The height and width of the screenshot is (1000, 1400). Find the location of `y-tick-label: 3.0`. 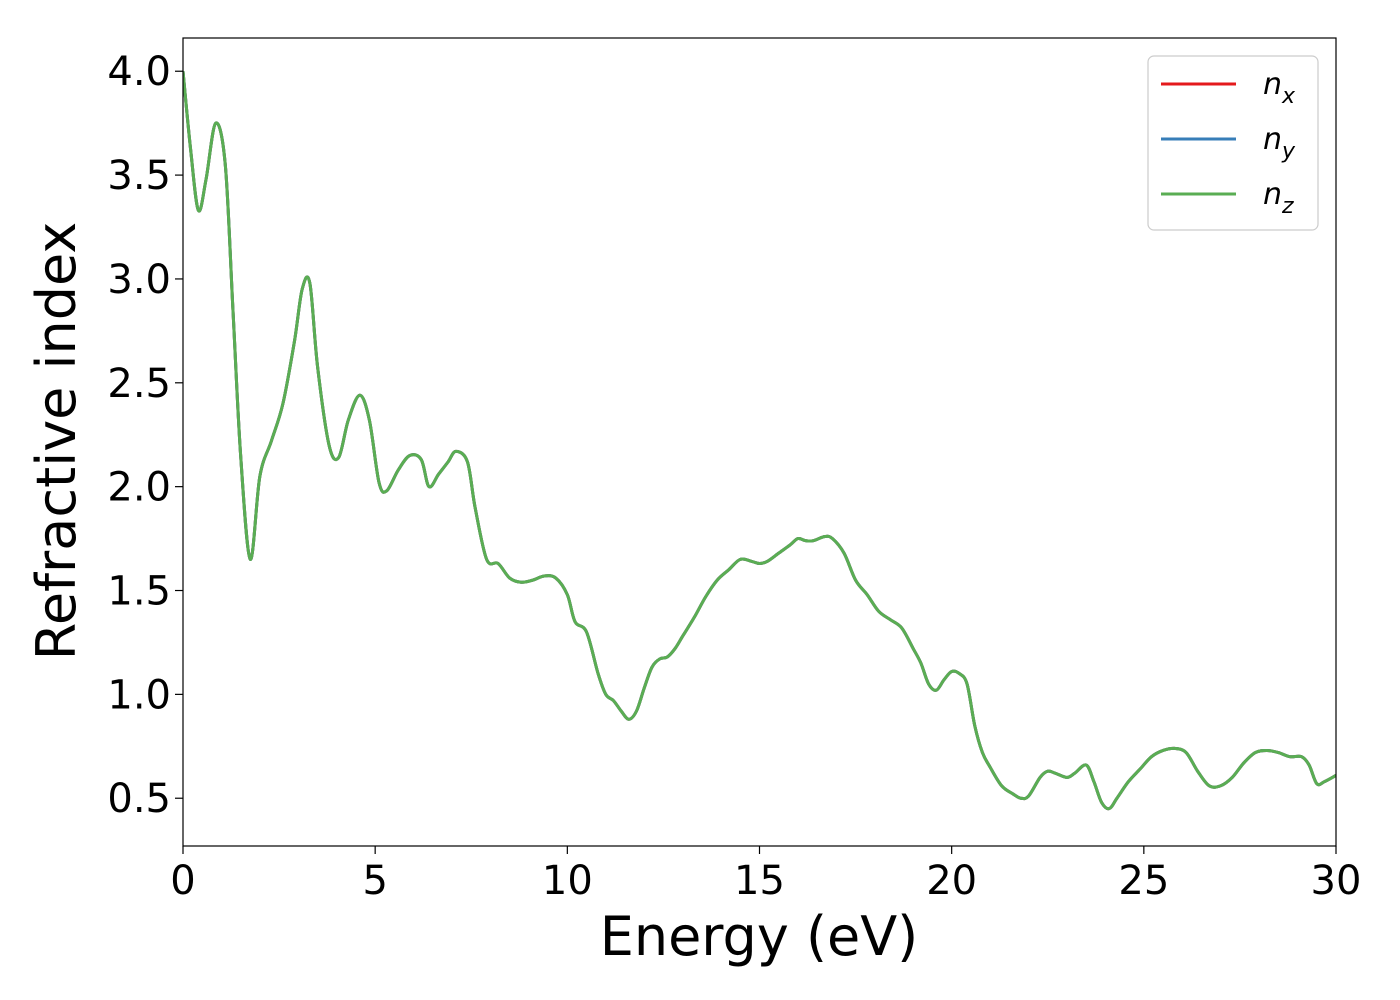

y-tick-label: 3.0 is located at coordinates (139, 280).